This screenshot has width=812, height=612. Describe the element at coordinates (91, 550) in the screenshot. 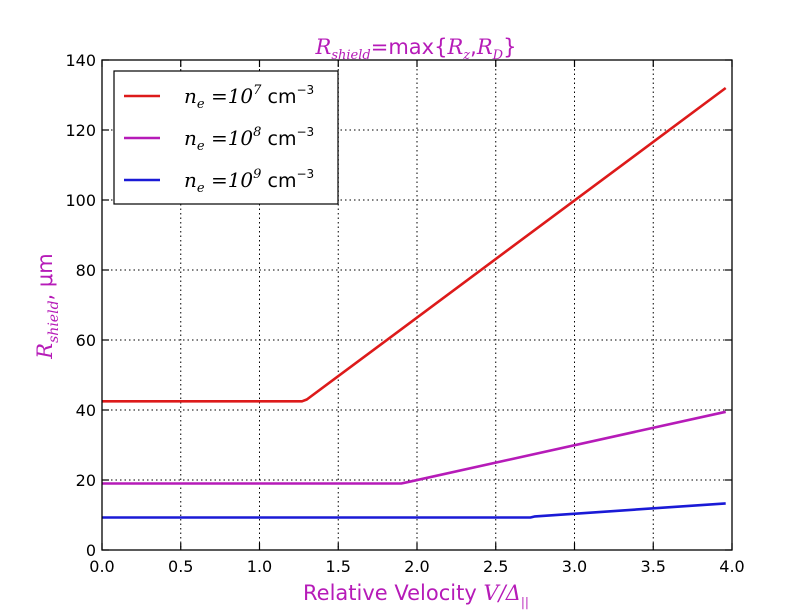

I see `y-tick-label: 0` at that location.